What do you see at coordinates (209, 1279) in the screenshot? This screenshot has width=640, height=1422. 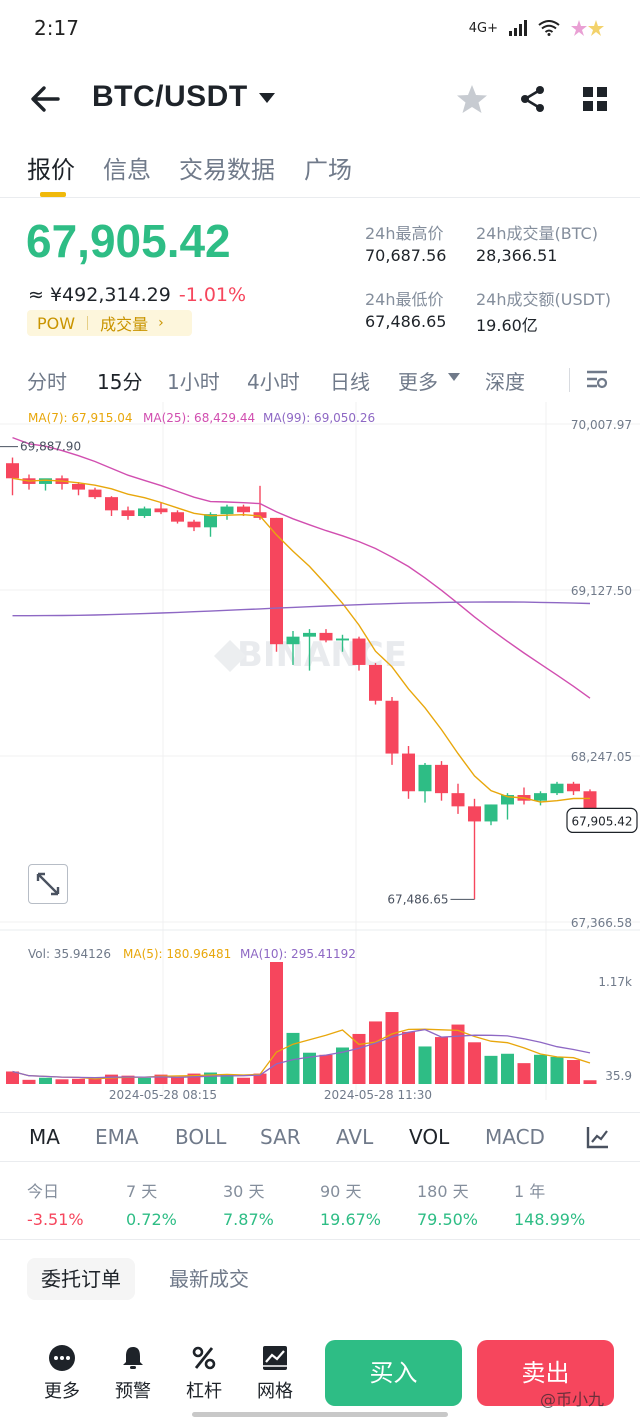 I see `tab-latest-trades: 最新成交` at bounding box center [209, 1279].